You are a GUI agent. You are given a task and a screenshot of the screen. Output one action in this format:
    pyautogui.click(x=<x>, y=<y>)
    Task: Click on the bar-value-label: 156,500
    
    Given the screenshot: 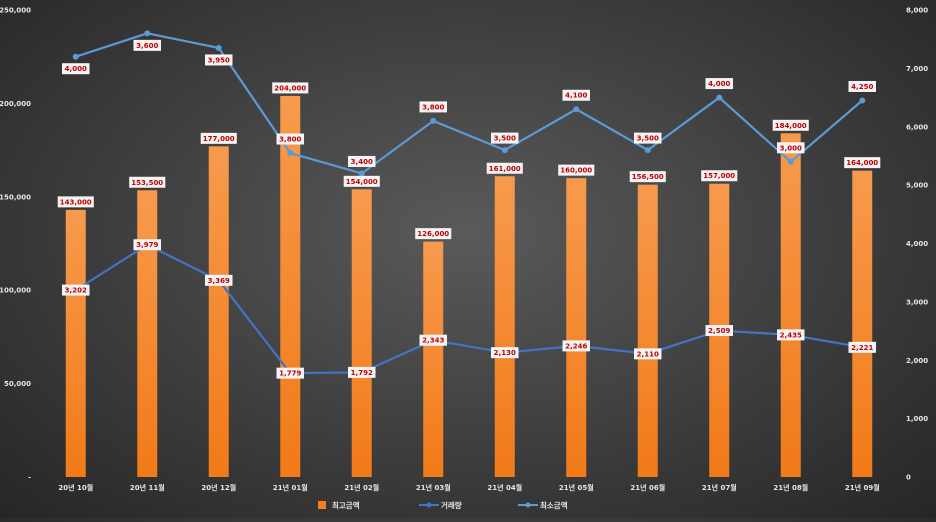 What is the action you would take?
    pyautogui.click(x=648, y=177)
    